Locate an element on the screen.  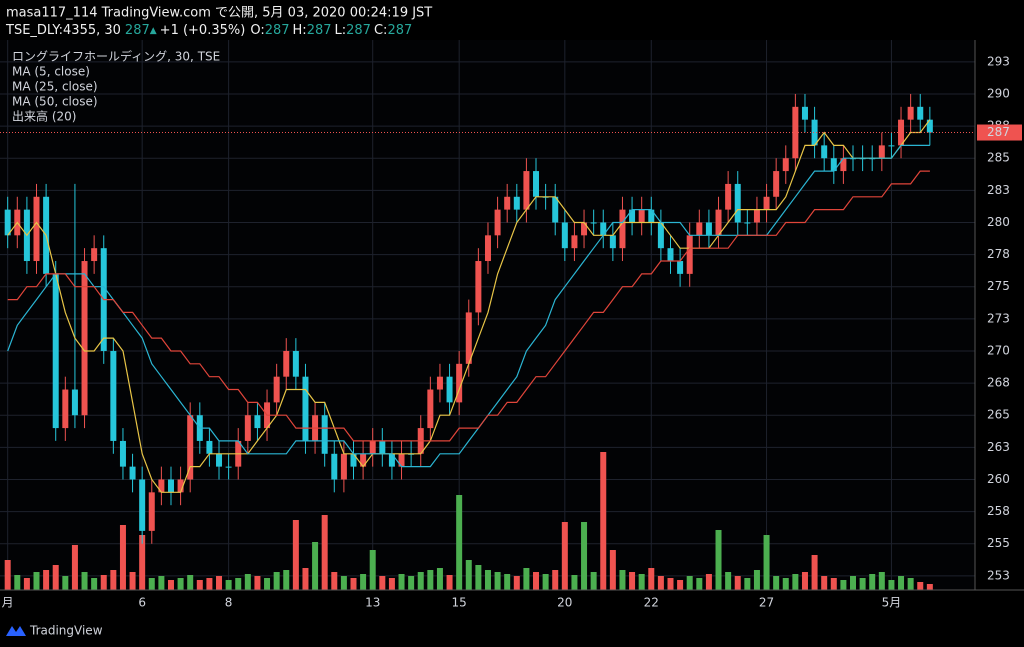
legend-symbol: ロングライフホールディング, 30, TSE is located at coordinates (116, 56).